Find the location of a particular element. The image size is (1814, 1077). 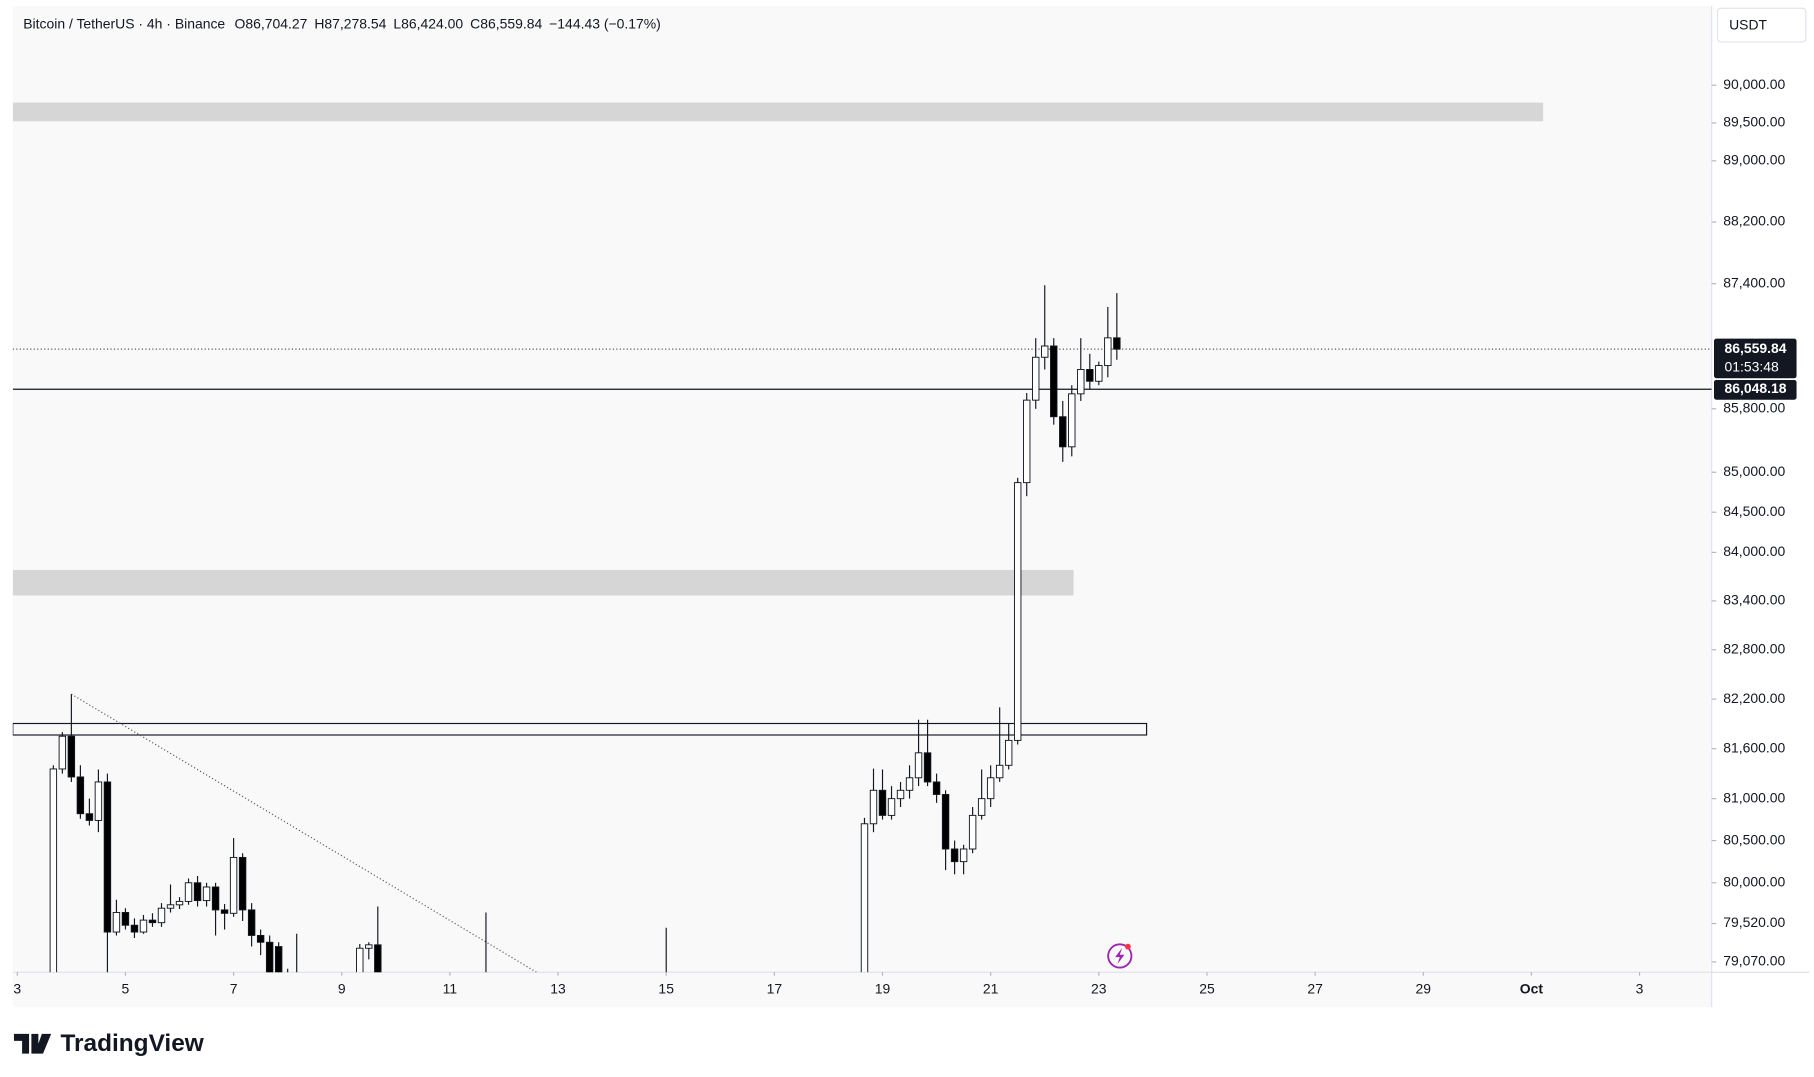

x-tick-label: 29 is located at coordinates (1424, 988).